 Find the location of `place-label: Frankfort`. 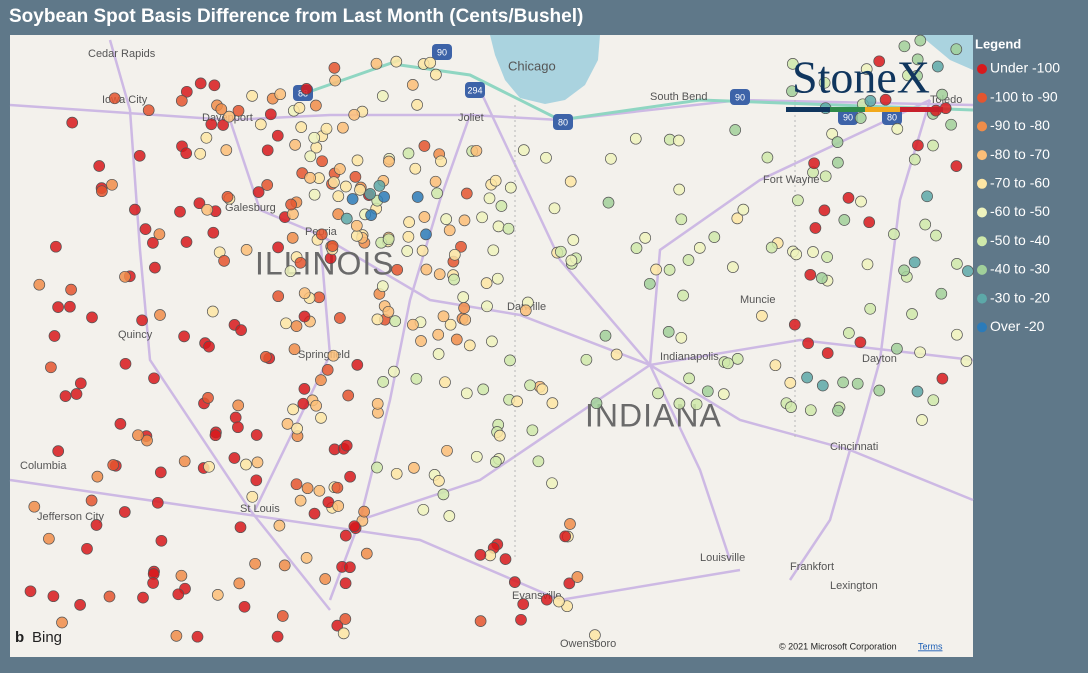

place-label: Frankfort is located at coordinates (812, 567).